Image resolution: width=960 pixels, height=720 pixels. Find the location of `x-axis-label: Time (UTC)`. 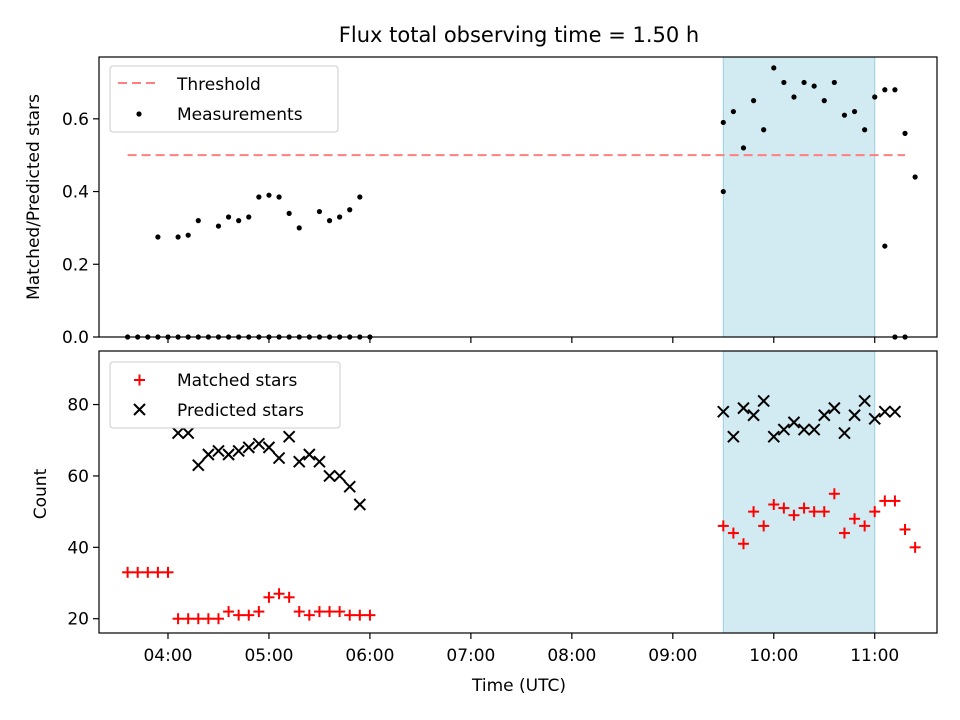

x-axis-label: Time (UTC) is located at coordinates (518, 686).